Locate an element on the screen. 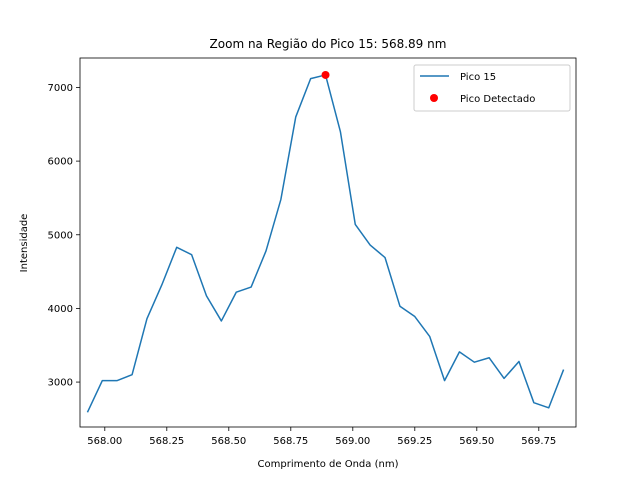 The width and height of the screenshot is (640, 480). chart-title: Zoom na Região do Pico 15: 568.89 nm is located at coordinates (328, 44).